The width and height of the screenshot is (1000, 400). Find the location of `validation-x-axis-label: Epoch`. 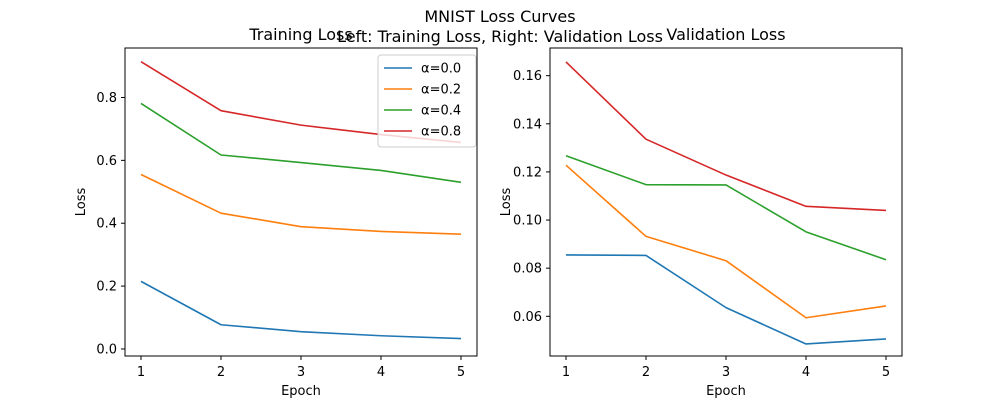

validation-x-axis-label: Epoch is located at coordinates (726, 391).